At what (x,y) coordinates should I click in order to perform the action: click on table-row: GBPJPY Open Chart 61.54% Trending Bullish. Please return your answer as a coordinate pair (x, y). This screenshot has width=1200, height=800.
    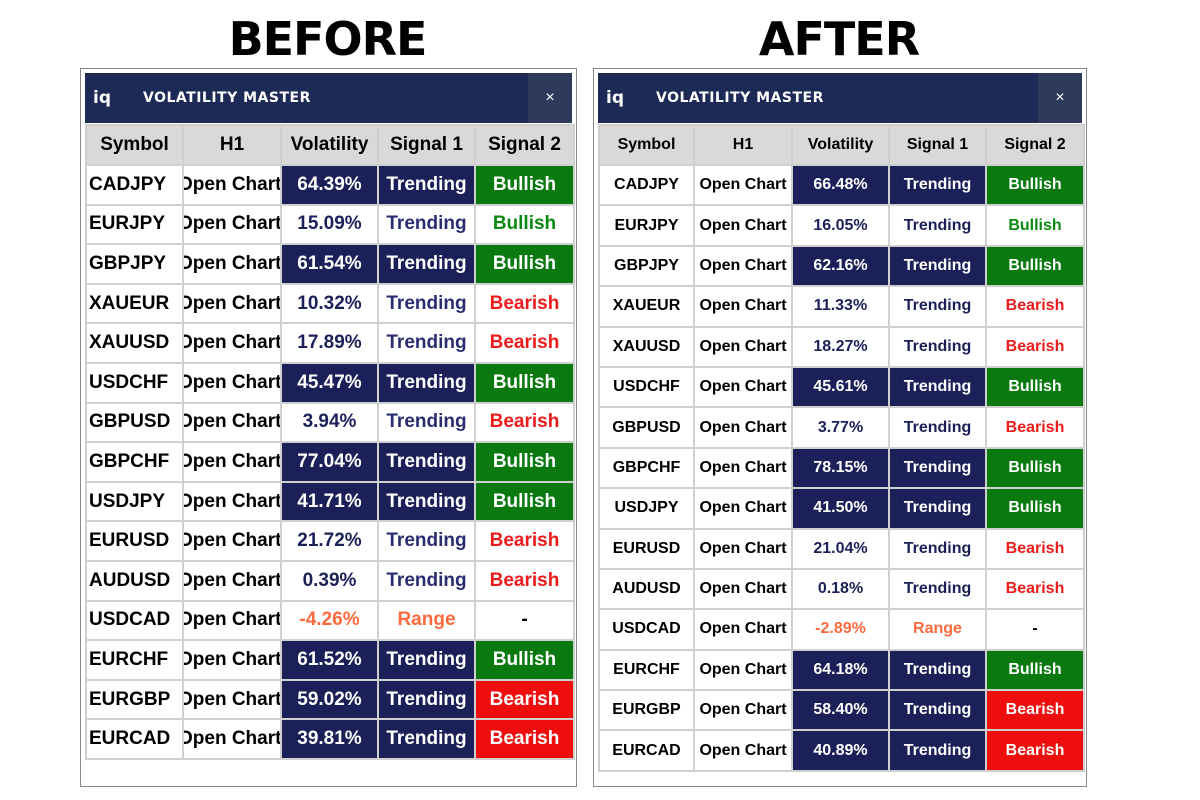
    Looking at the image, I should click on (330, 264).